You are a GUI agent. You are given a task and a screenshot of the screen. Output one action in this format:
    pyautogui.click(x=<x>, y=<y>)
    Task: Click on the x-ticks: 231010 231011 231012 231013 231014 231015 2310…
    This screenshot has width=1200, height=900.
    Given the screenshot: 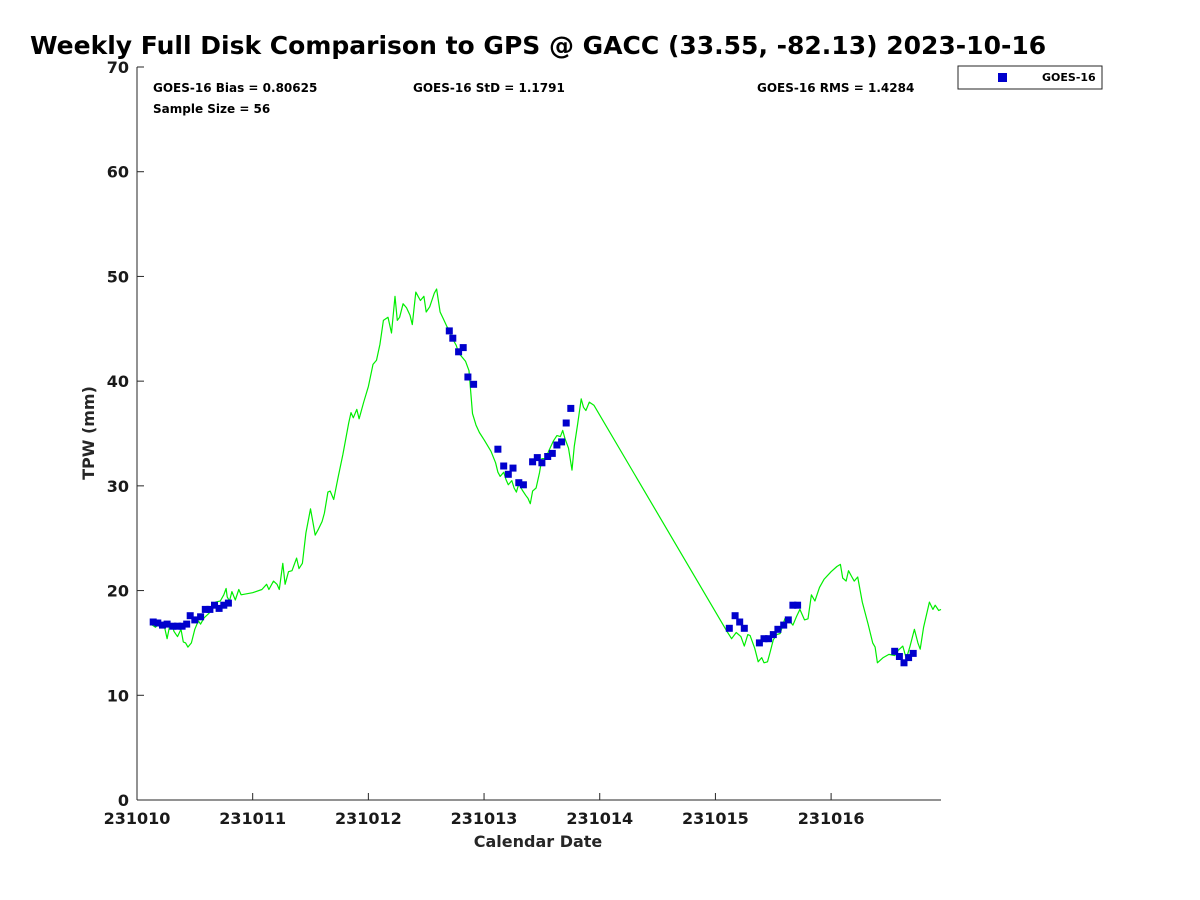 What is the action you would take?
    pyautogui.click(x=484, y=810)
    